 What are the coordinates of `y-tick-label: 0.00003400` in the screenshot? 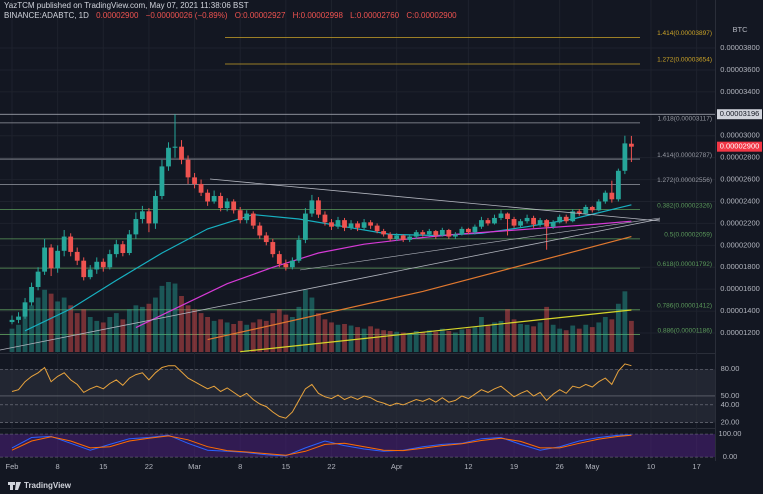 It's located at (740, 91).